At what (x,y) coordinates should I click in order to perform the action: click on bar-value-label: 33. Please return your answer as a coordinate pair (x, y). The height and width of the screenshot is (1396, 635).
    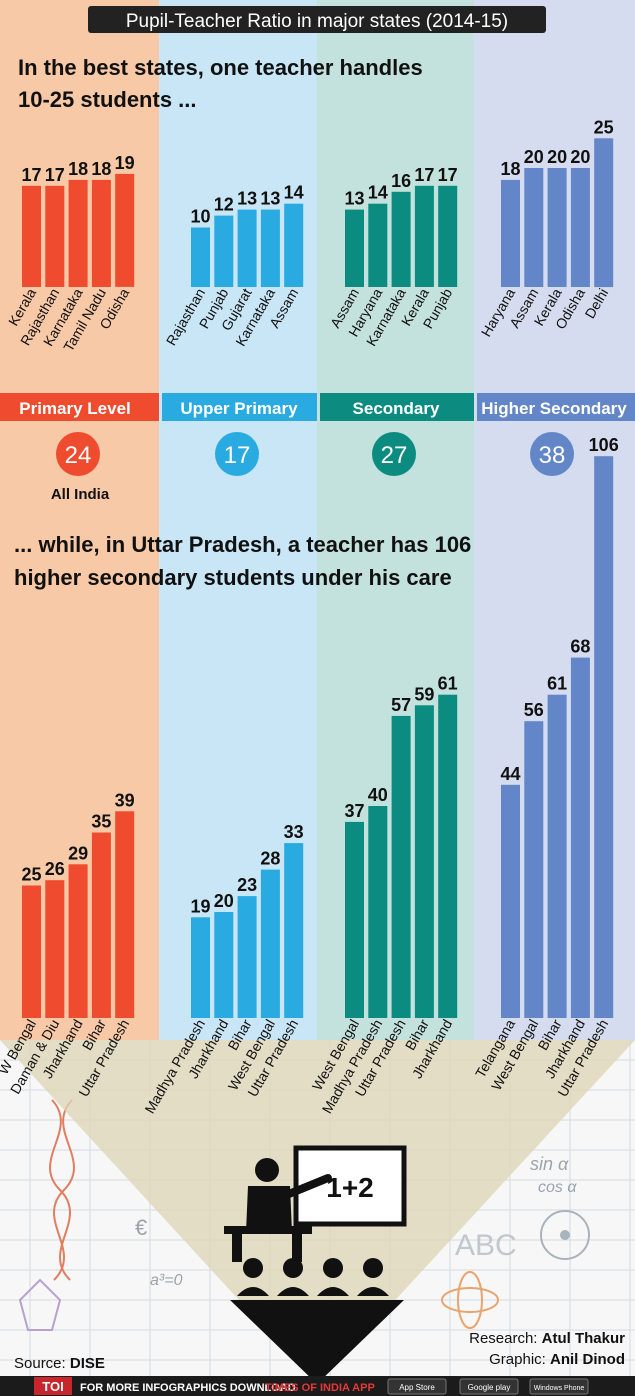
    Looking at the image, I should click on (294, 832).